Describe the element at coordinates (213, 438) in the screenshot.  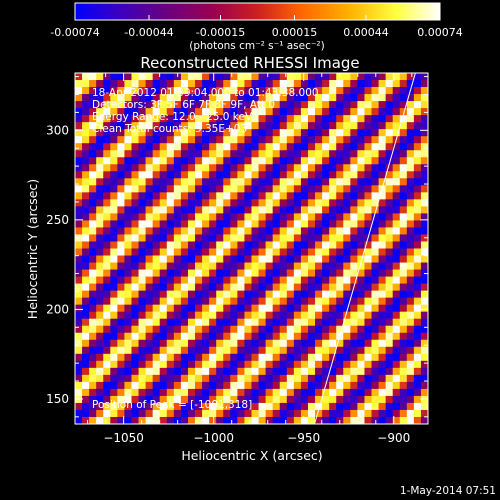
I see `x-tick-label: −1000` at that location.